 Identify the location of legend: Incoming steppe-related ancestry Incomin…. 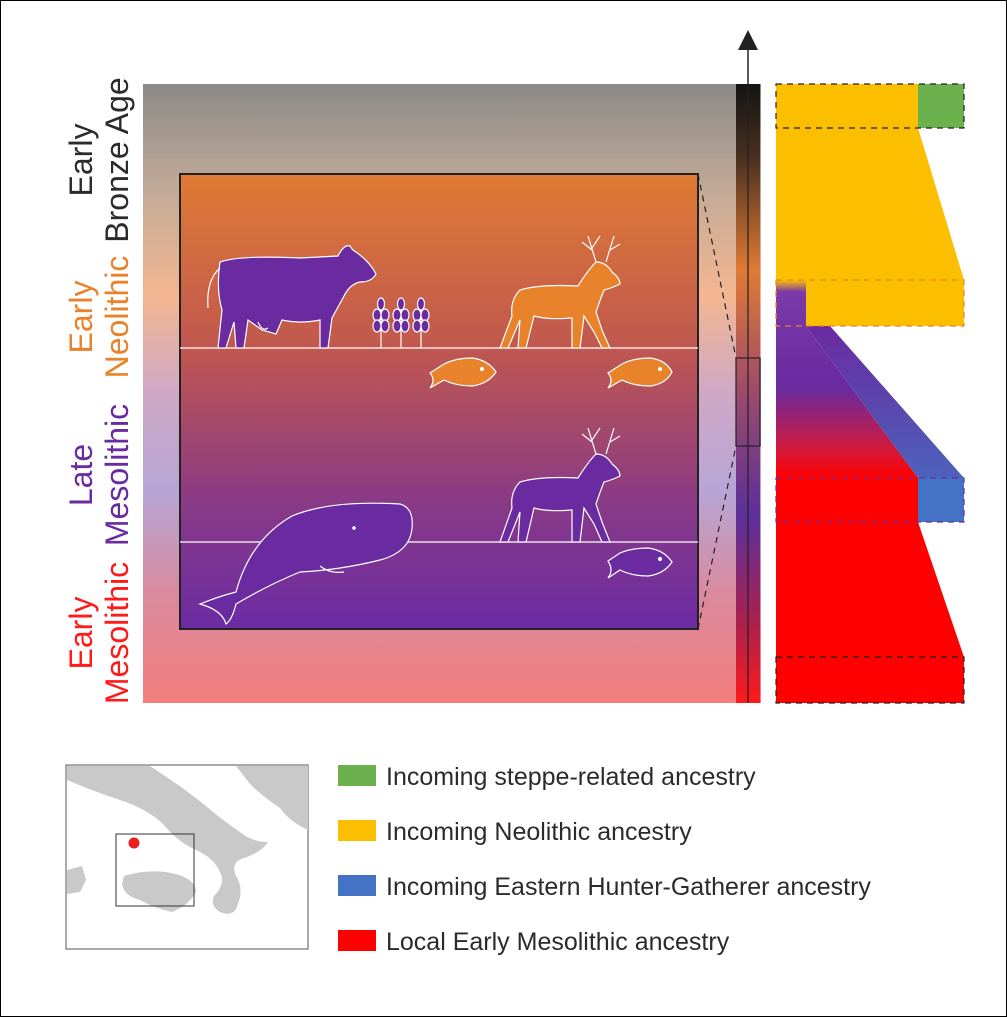
(604, 859).